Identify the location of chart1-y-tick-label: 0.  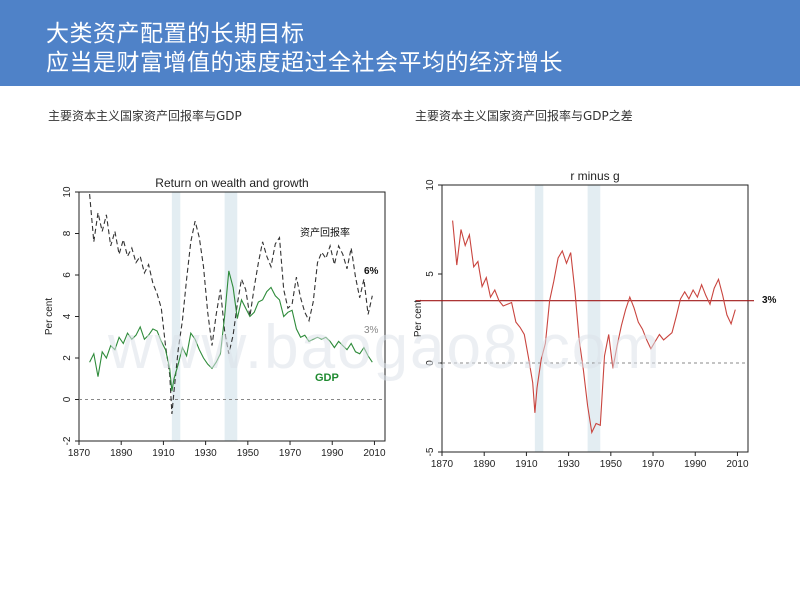
(430, 363).